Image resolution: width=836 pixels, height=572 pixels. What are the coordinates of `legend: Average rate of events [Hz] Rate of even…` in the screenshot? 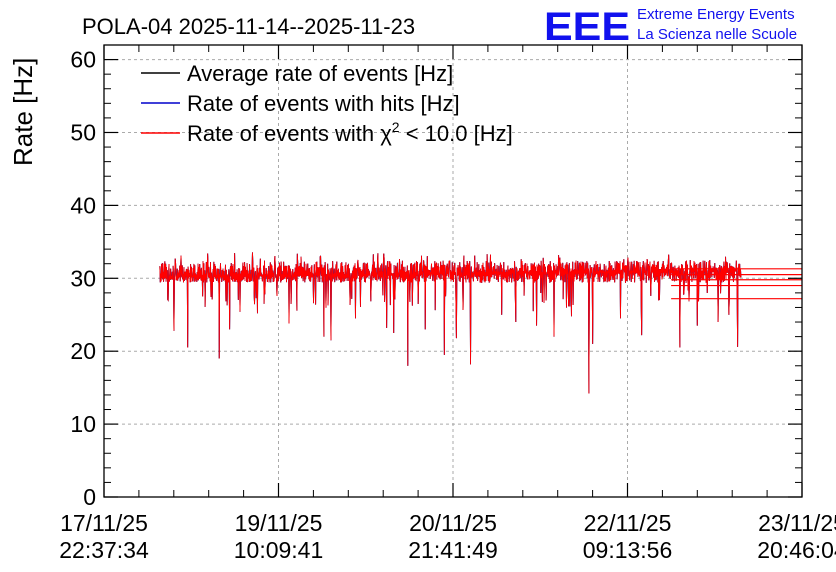 It's located at (327, 103).